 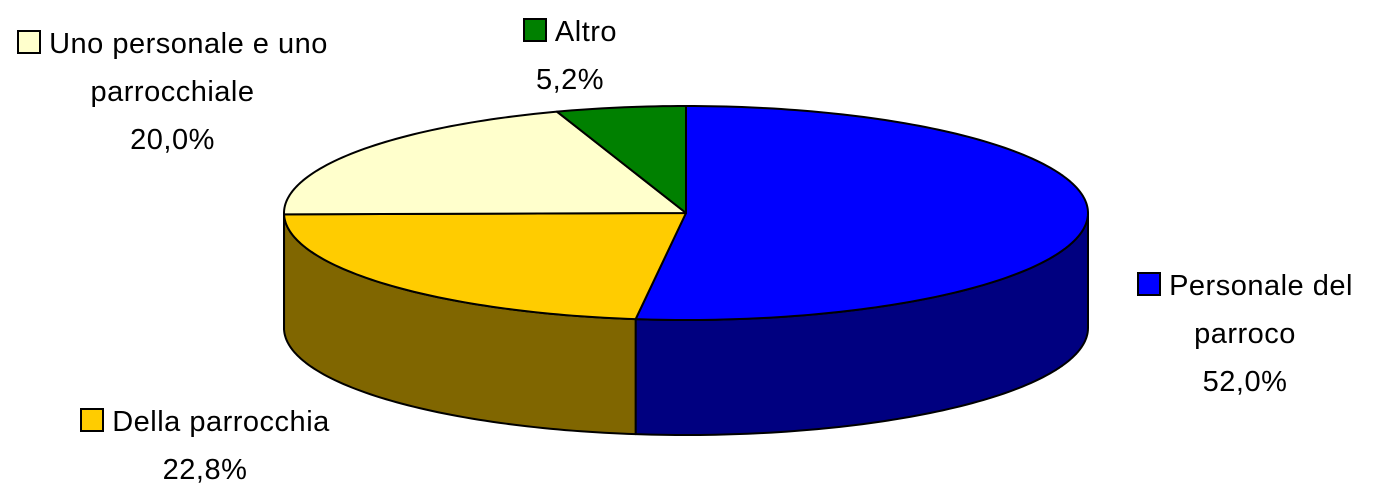 What do you see at coordinates (570, 80) in the screenshot?
I see `value-label: 5,2%` at bounding box center [570, 80].